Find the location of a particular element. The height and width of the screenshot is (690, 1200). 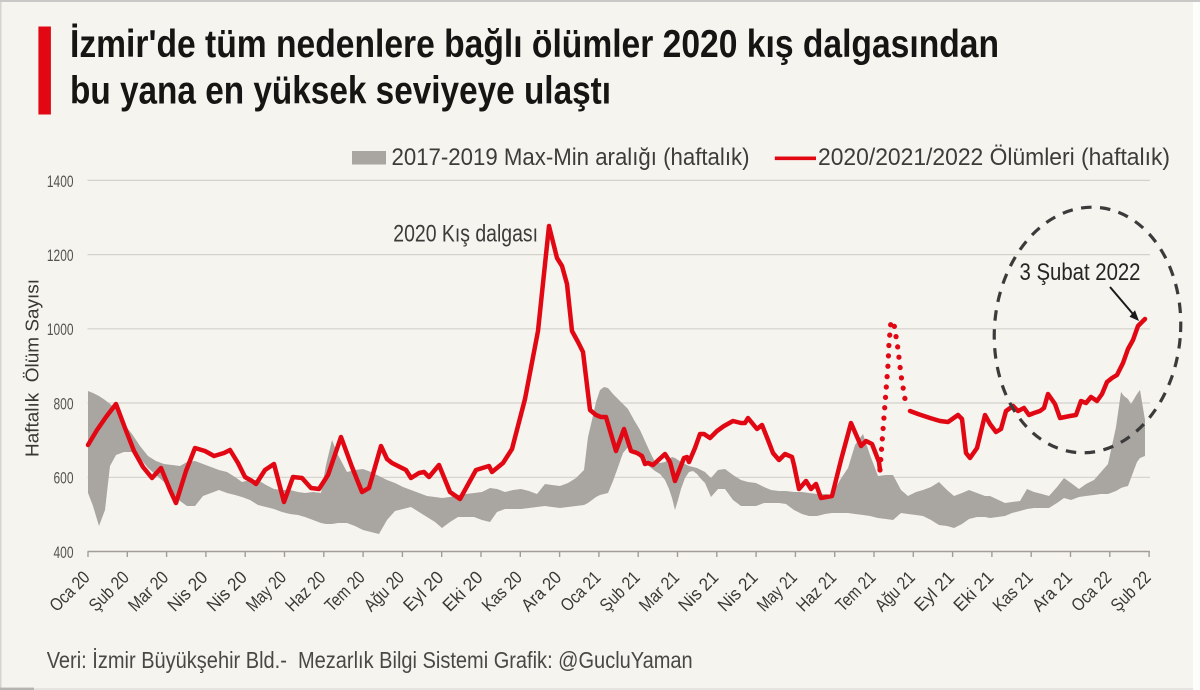

svg-text: 3 Şubat 2022 is located at coordinates (1080, 272).